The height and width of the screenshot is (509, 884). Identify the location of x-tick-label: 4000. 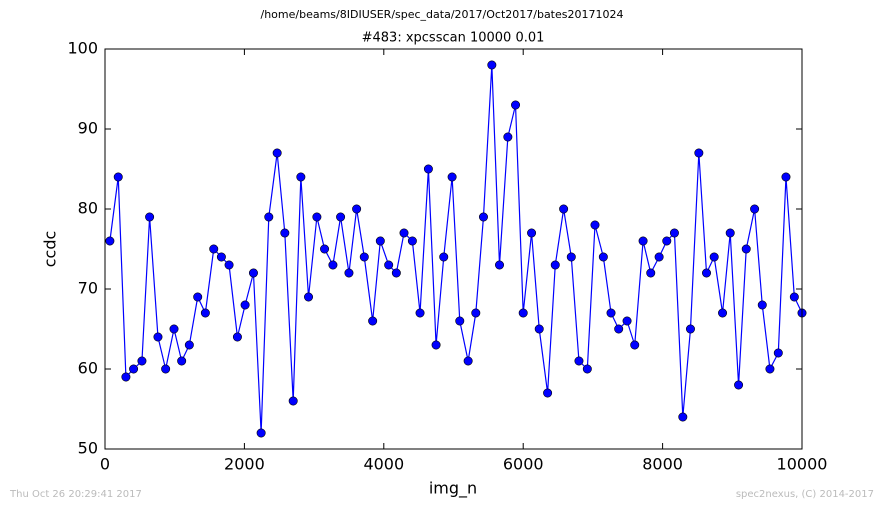
(383, 464).